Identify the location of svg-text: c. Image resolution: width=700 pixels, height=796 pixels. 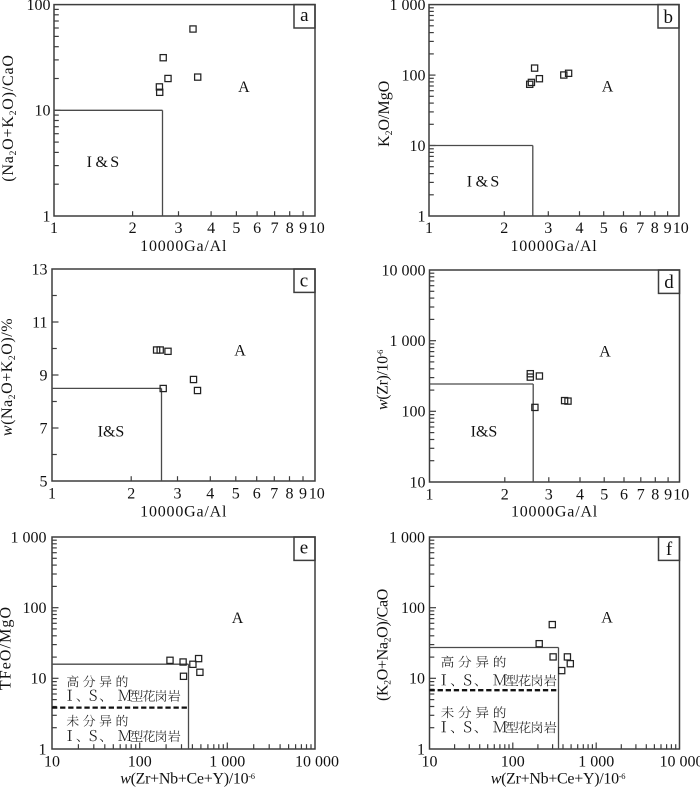
(304, 280).